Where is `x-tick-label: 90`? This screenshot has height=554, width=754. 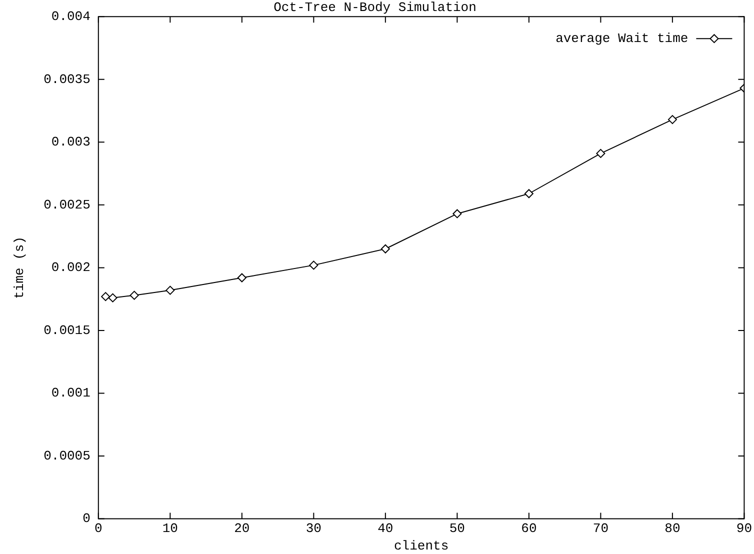
x-tick-label: 90 is located at coordinates (744, 528).